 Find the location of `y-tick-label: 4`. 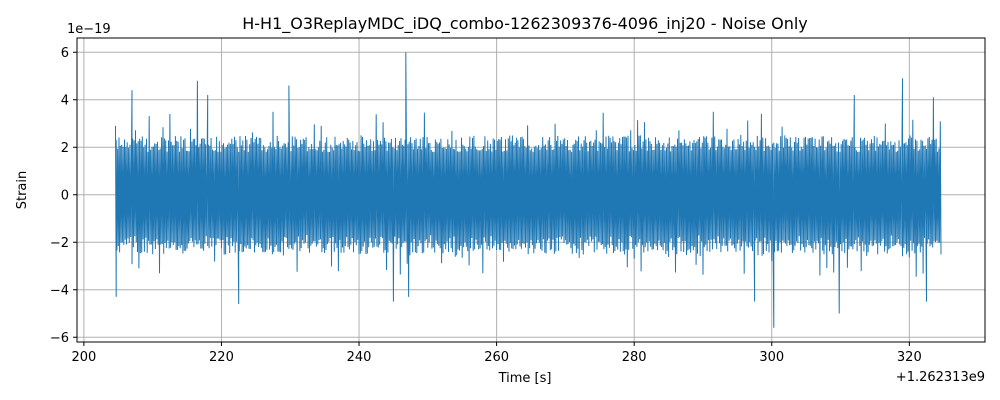

y-tick-label: 4 is located at coordinates (65, 100).